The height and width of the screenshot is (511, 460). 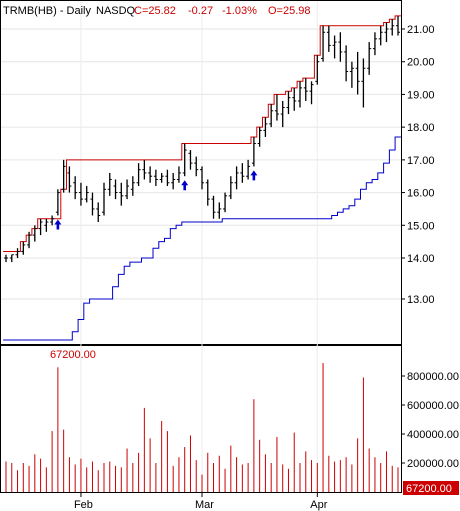 What do you see at coordinates (83, 505) in the screenshot?
I see `month-label: Feb` at bounding box center [83, 505].